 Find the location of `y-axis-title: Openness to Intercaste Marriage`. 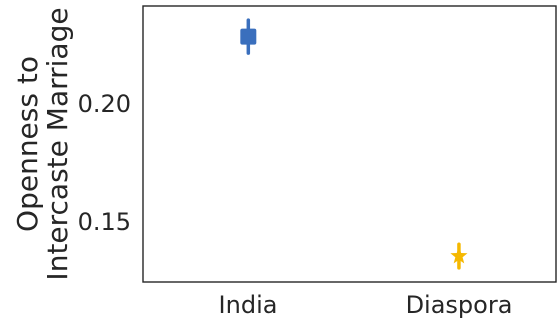

y-axis-title: Openness to Intercaste Marriage is located at coordinates (42, 143).